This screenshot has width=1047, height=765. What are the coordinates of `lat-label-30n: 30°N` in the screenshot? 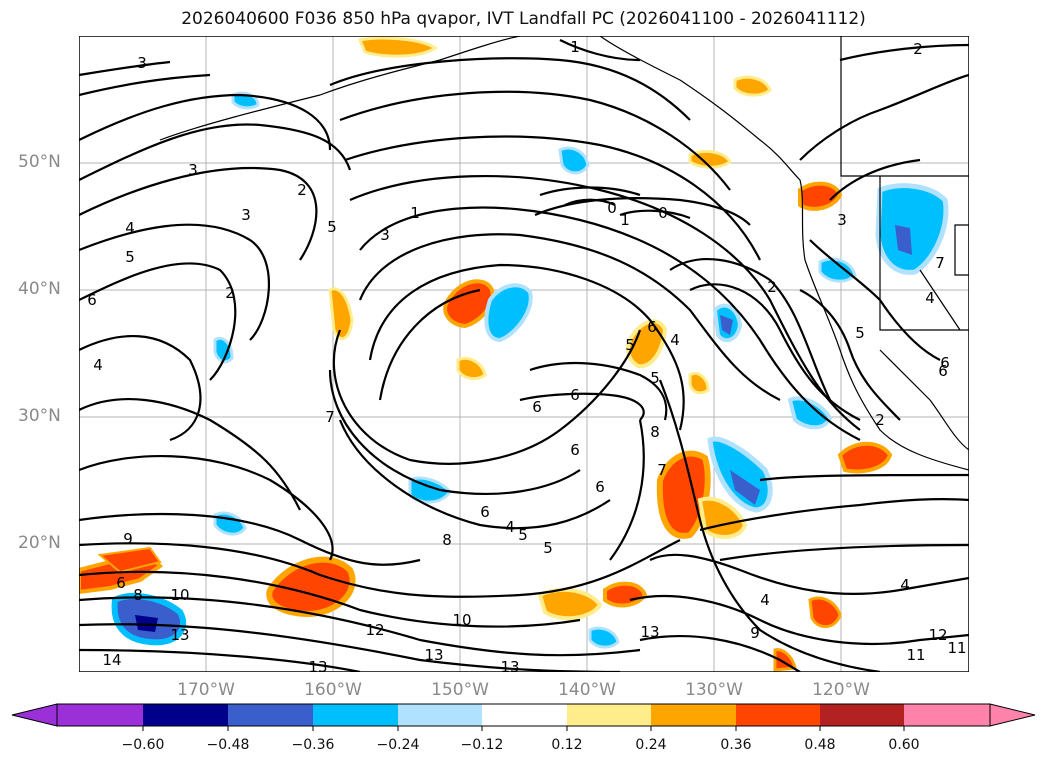 It's located at (39, 416).